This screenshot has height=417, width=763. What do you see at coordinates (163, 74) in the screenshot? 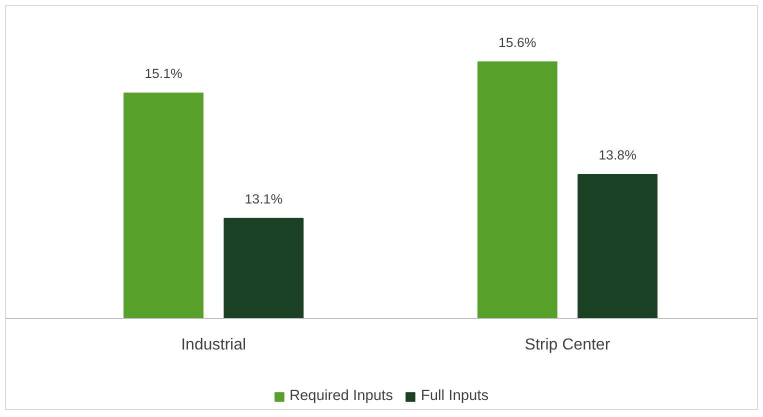
I see `data-label: 15.1%` at bounding box center [163, 74].